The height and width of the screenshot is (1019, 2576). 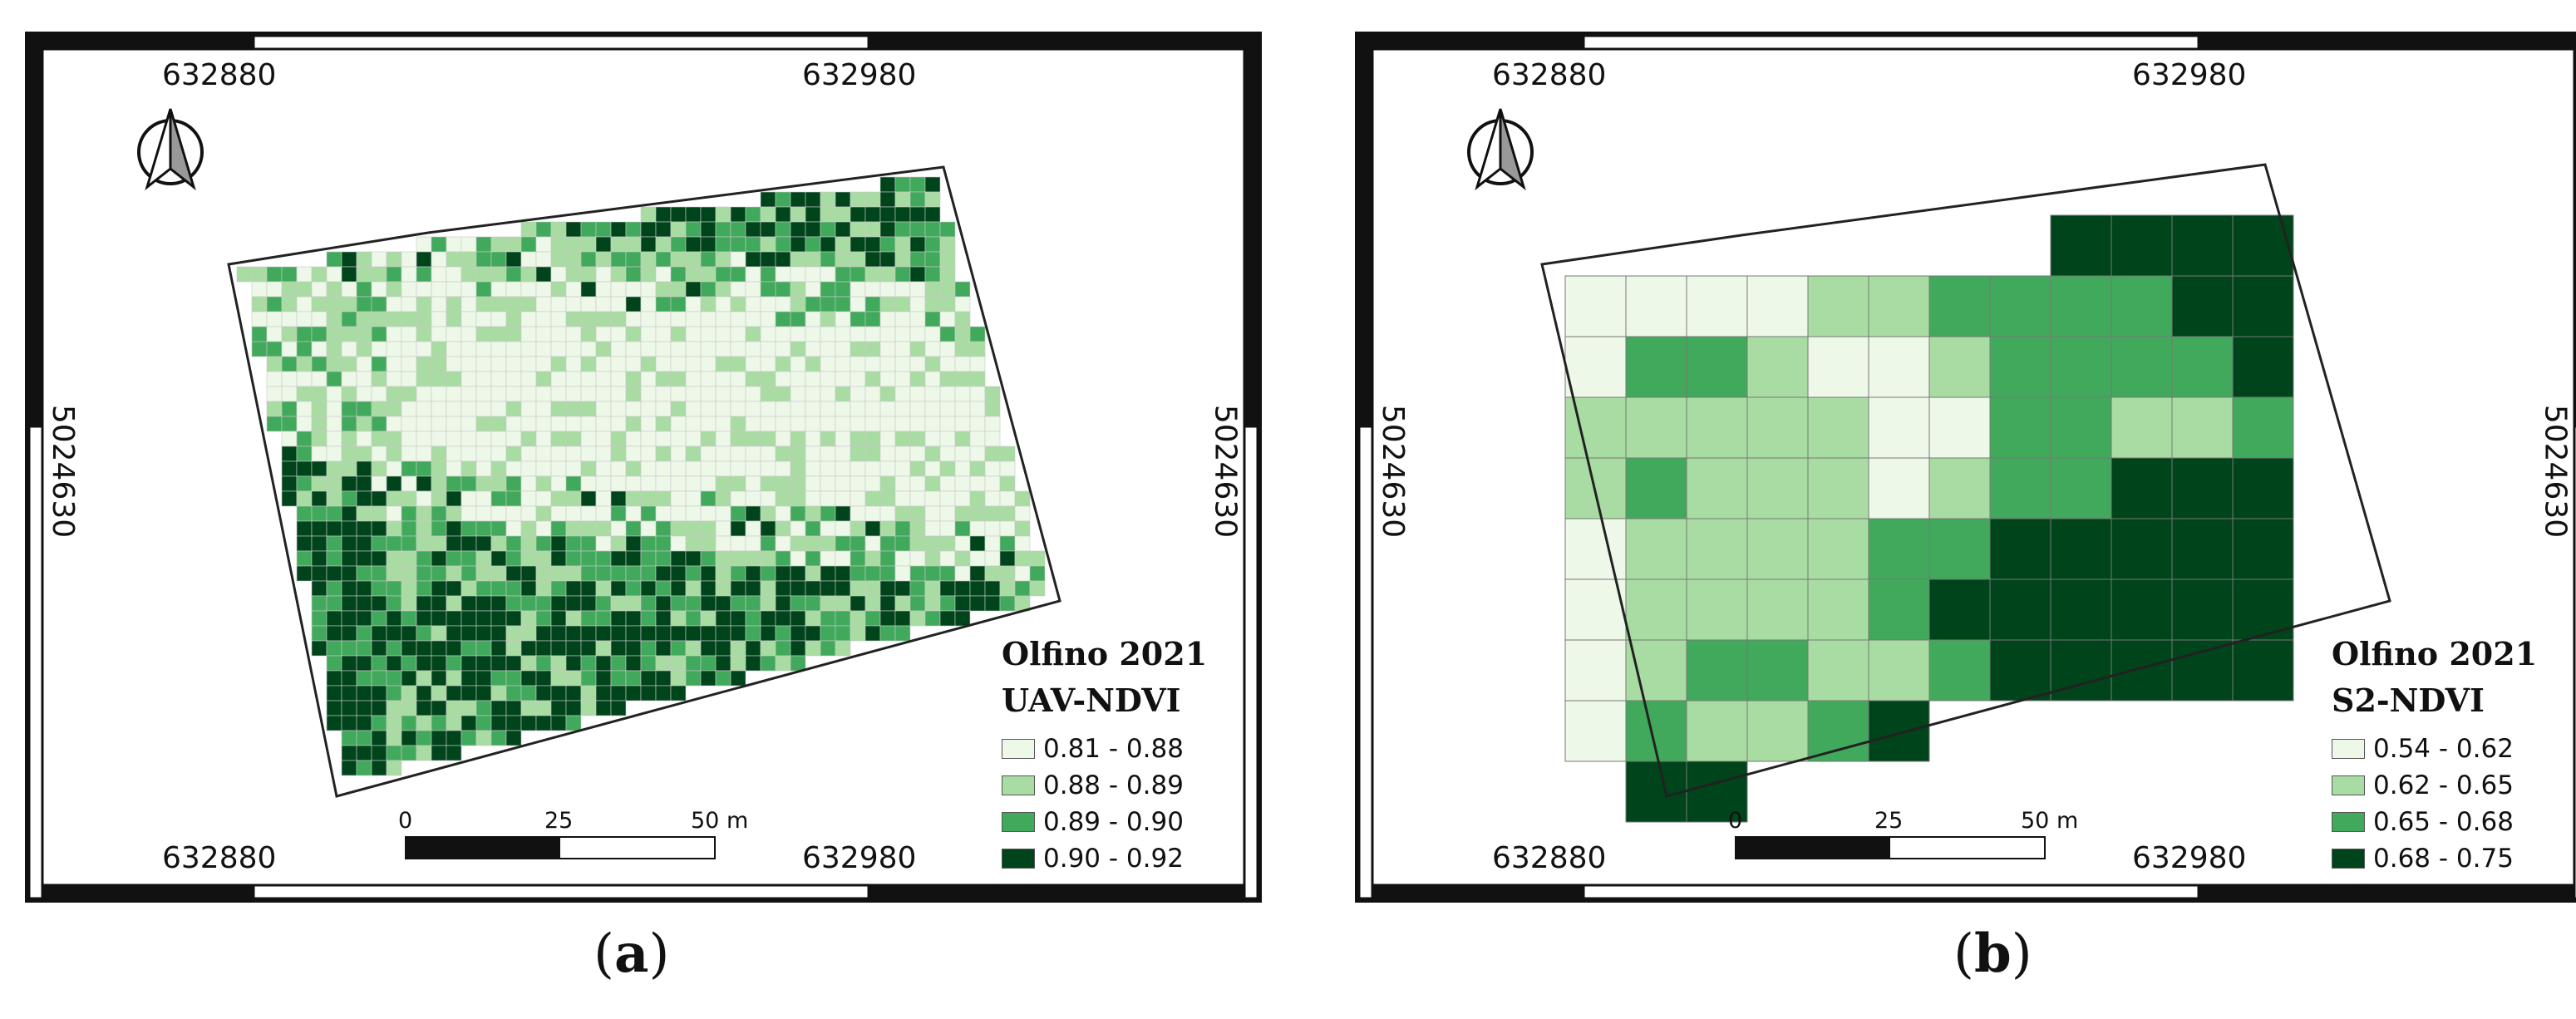 I want to click on legend-item: 0.89 - 0.90, so click(x=1104, y=822).